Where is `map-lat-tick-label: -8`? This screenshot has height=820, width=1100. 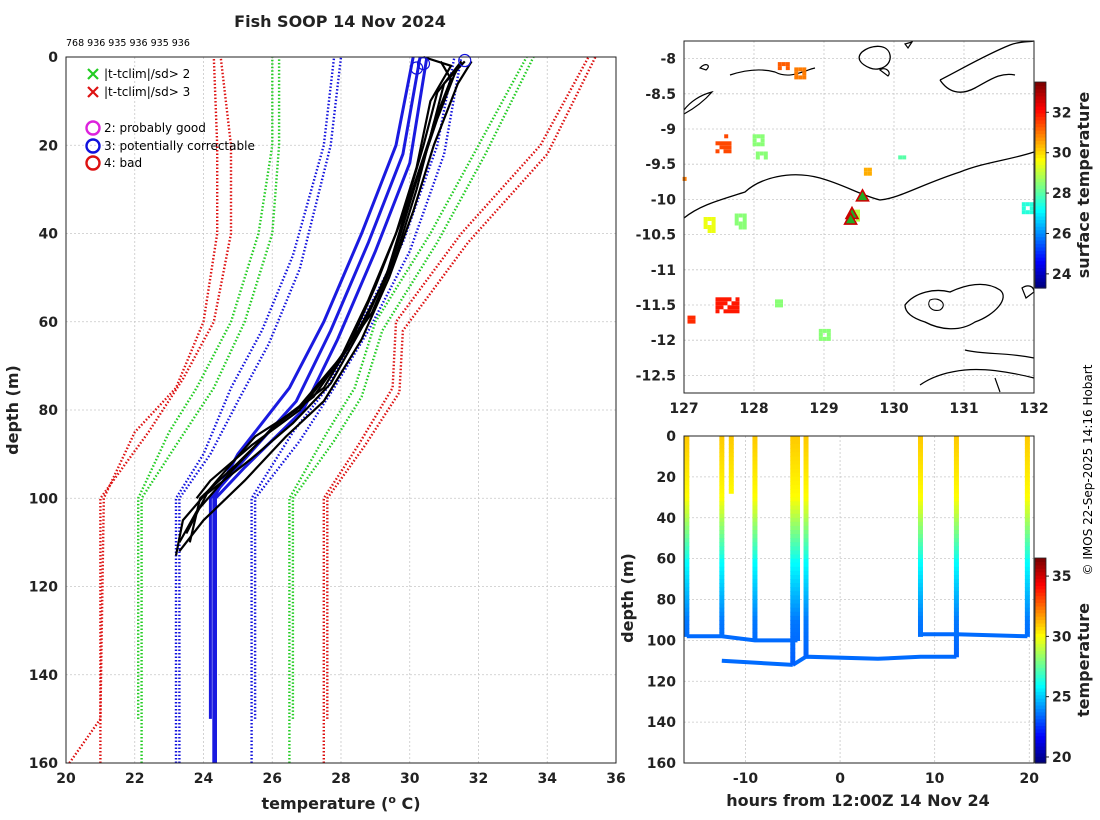 map-lat-tick-label: -8 is located at coordinates (668, 60).